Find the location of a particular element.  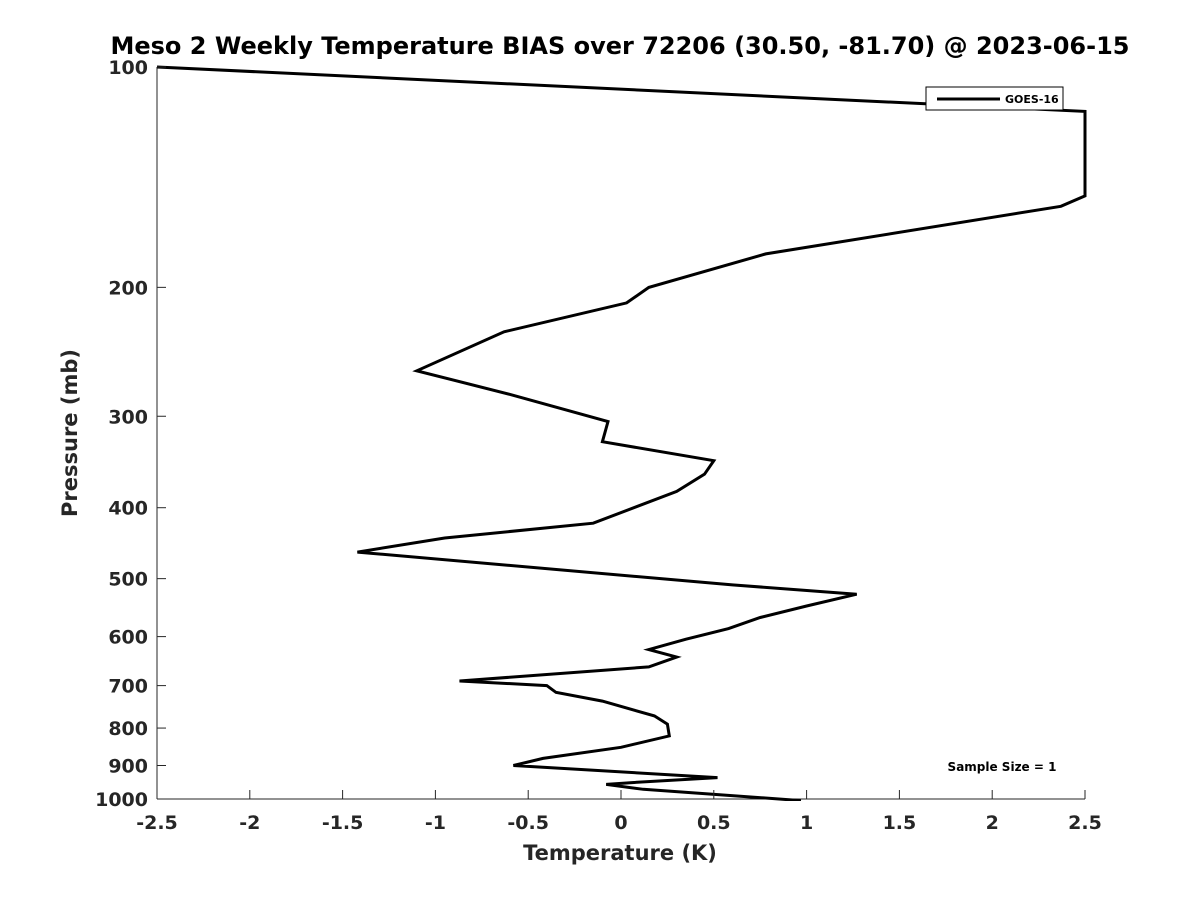

x-tick-label: 2.5 is located at coordinates (1085, 823).